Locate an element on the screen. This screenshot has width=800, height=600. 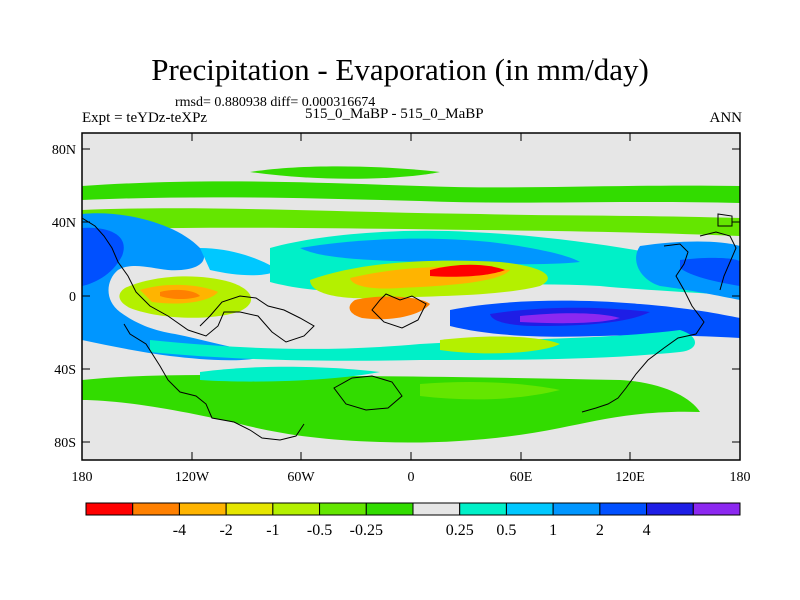
lon-label-0: 0 is located at coordinates (411, 477).